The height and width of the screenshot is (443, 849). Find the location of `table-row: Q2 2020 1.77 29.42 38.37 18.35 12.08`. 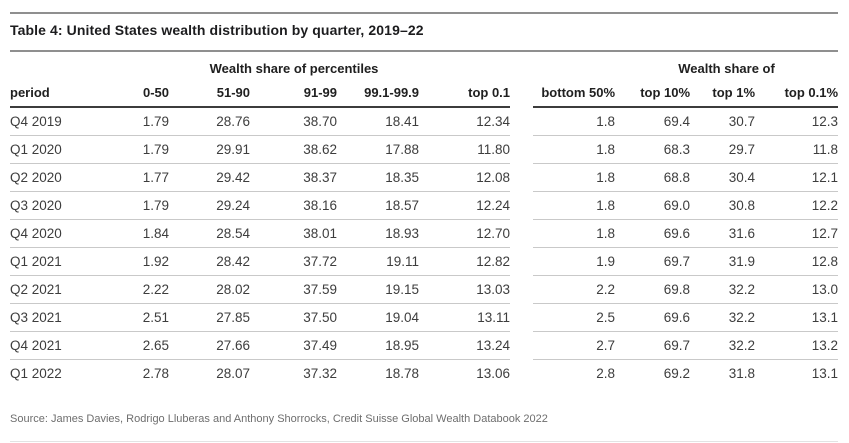

table-row: Q2 2020 1.77 29.42 38.37 18.35 12.08 is located at coordinates (260, 177).